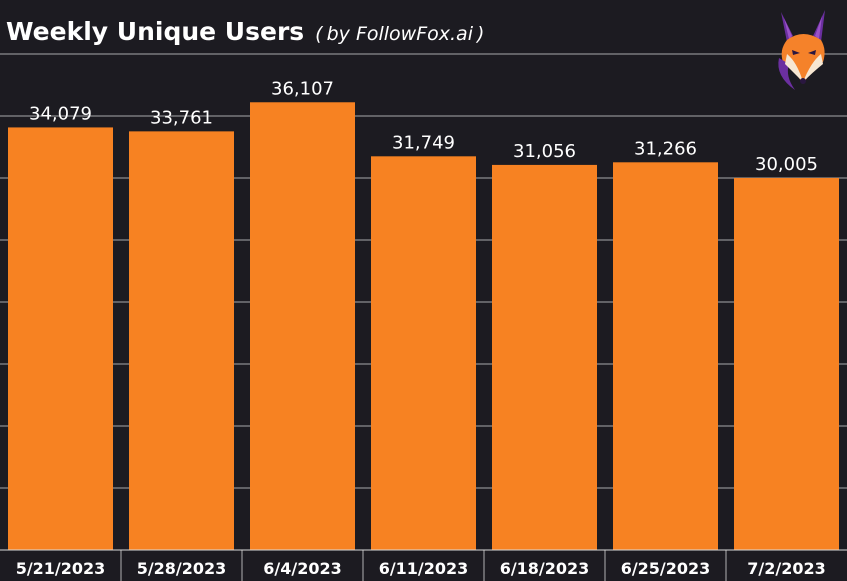 This screenshot has height=581, width=847. What do you see at coordinates (155, 31) in the screenshot?
I see `chart-title: Weekly Unique Users` at bounding box center [155, 31].